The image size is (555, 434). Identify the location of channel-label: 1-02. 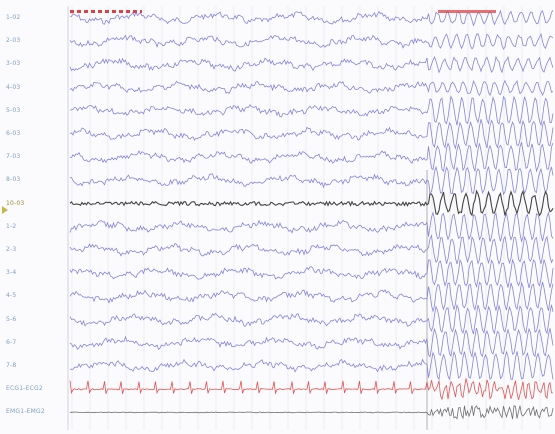
(13, 17).